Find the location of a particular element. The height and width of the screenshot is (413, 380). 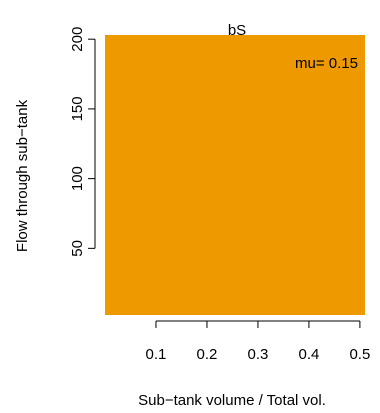

x-tick-label: 0.1 is located at coordinates (156, 354).